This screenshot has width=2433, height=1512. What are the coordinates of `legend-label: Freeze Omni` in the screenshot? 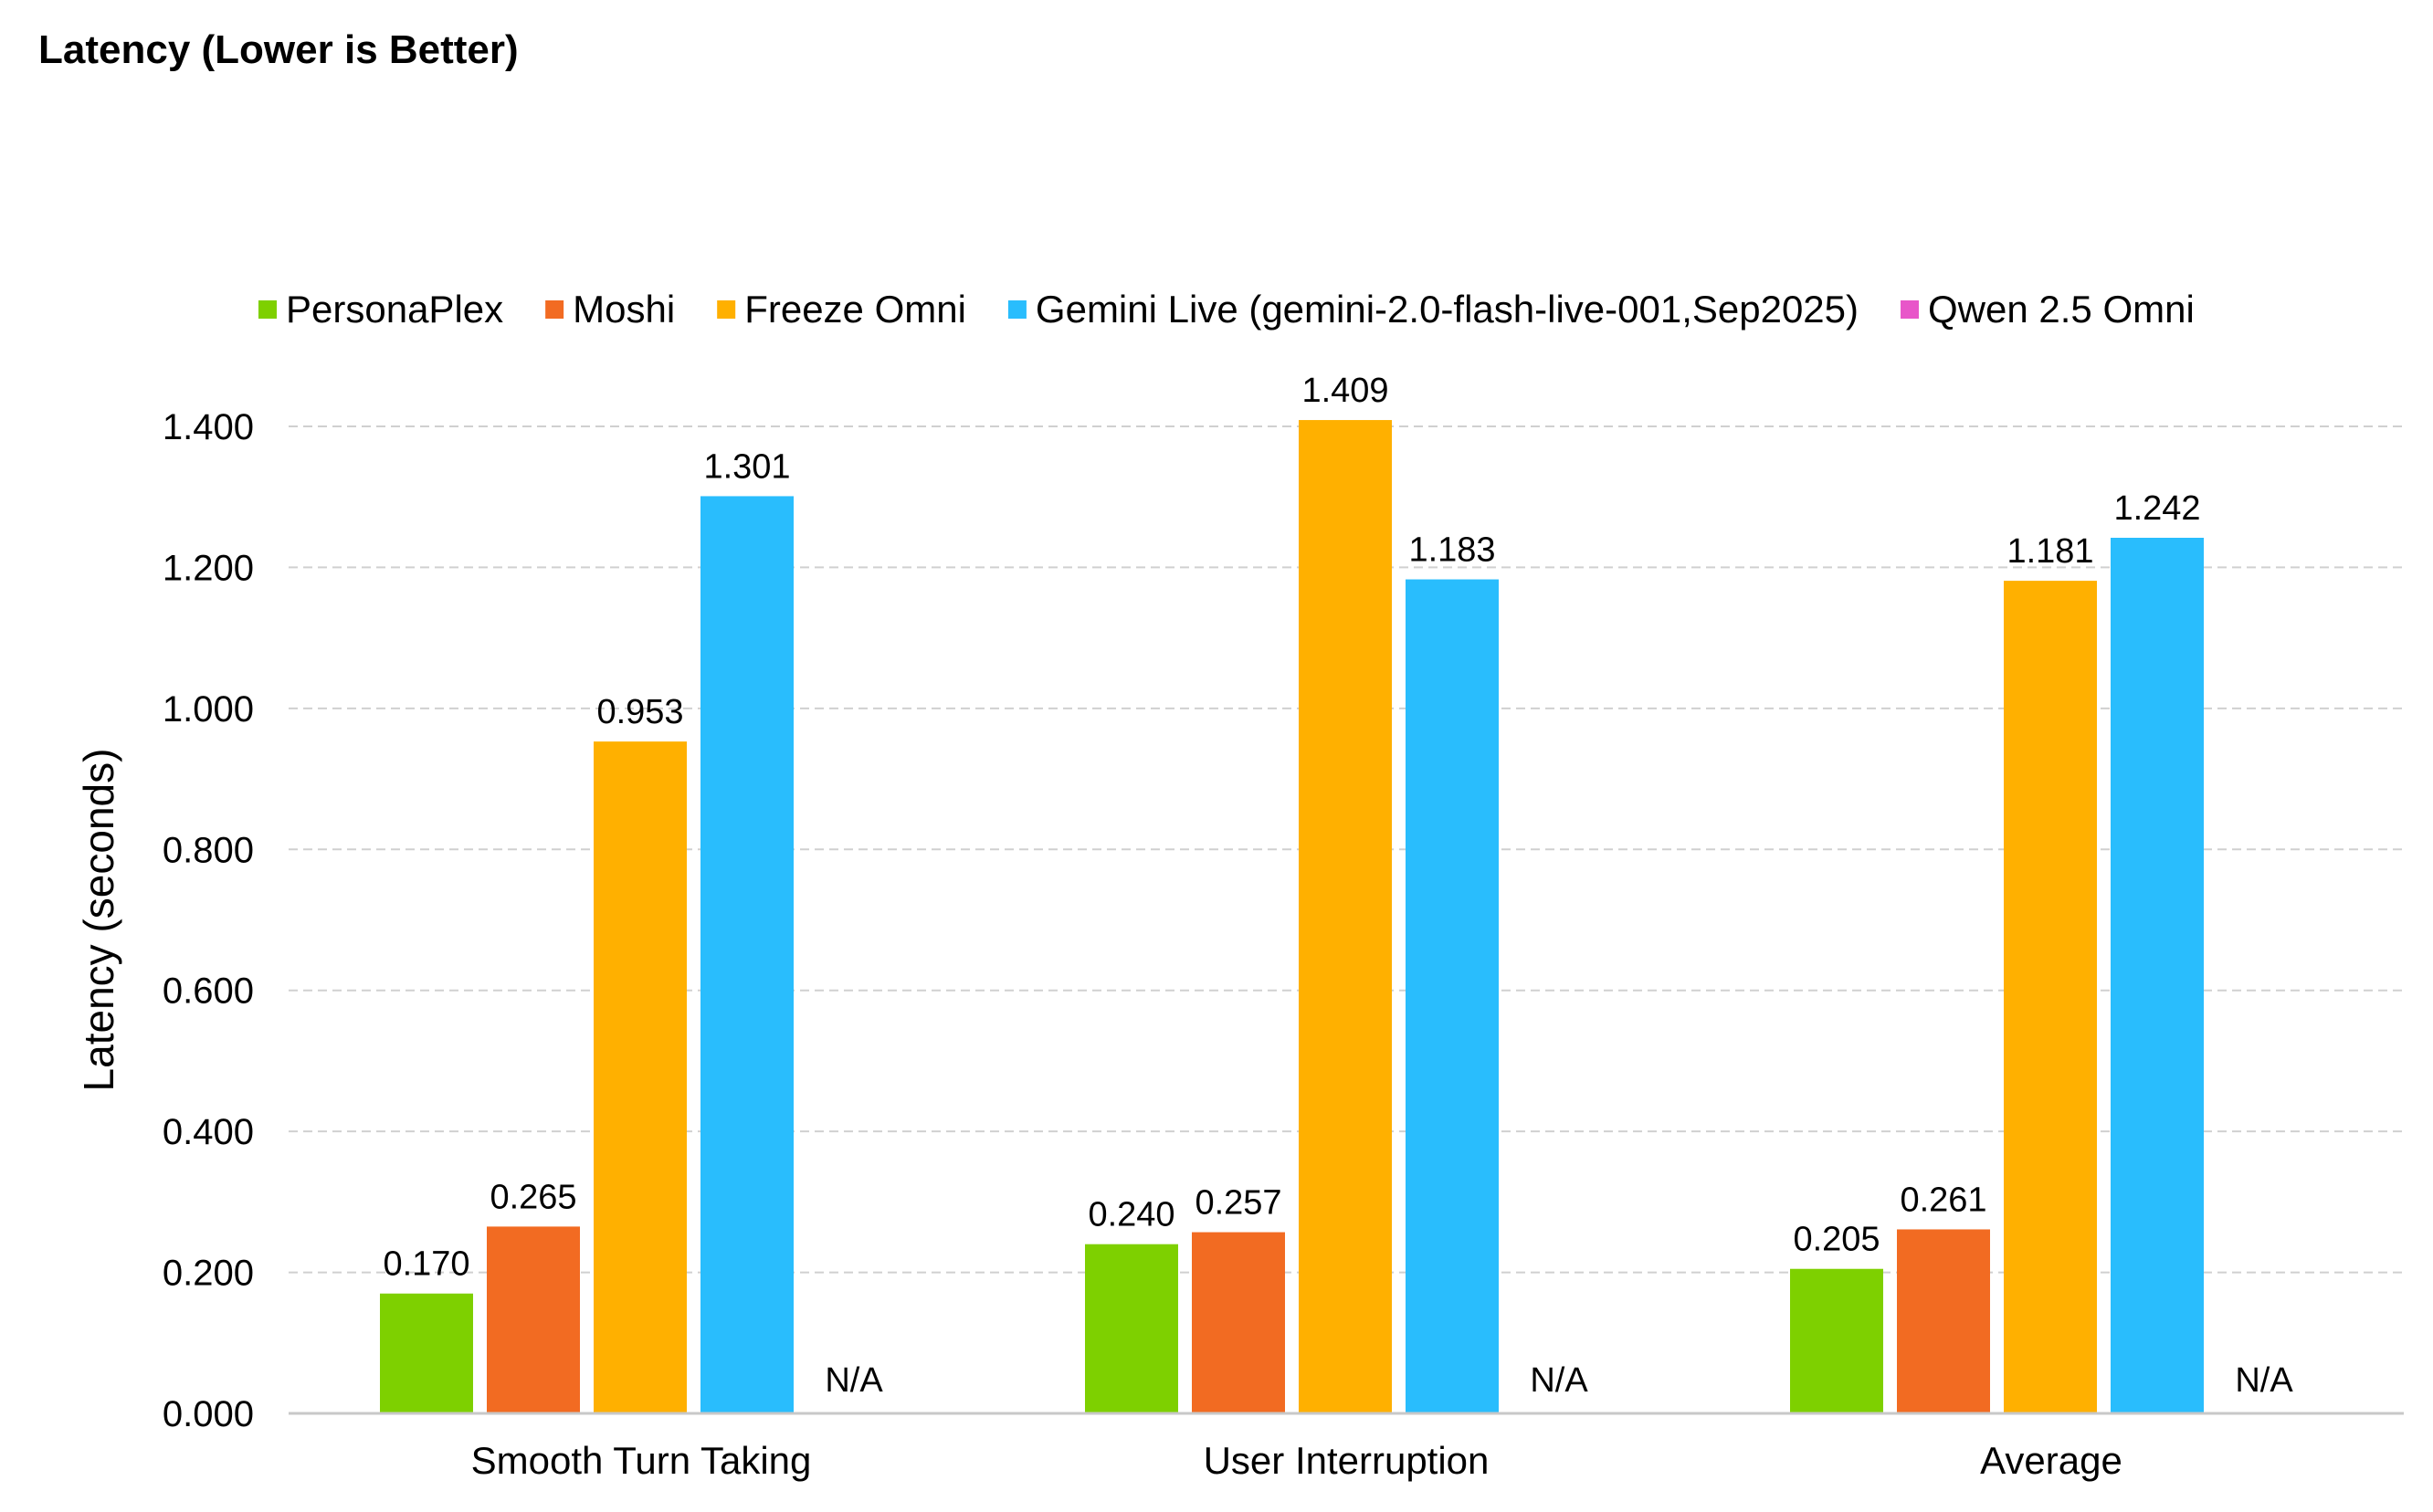 It's located at (855, 309).